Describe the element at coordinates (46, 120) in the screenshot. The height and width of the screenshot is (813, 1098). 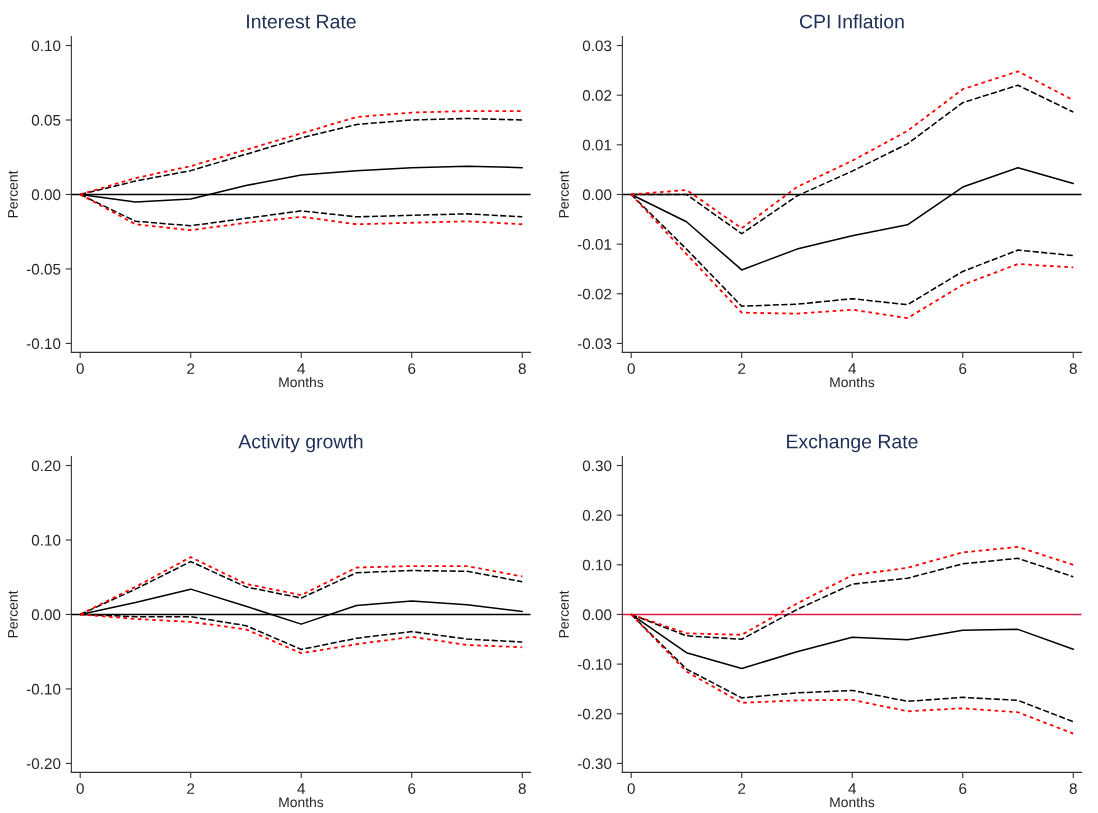
I see `y-tick-label: 0.05` at that location.